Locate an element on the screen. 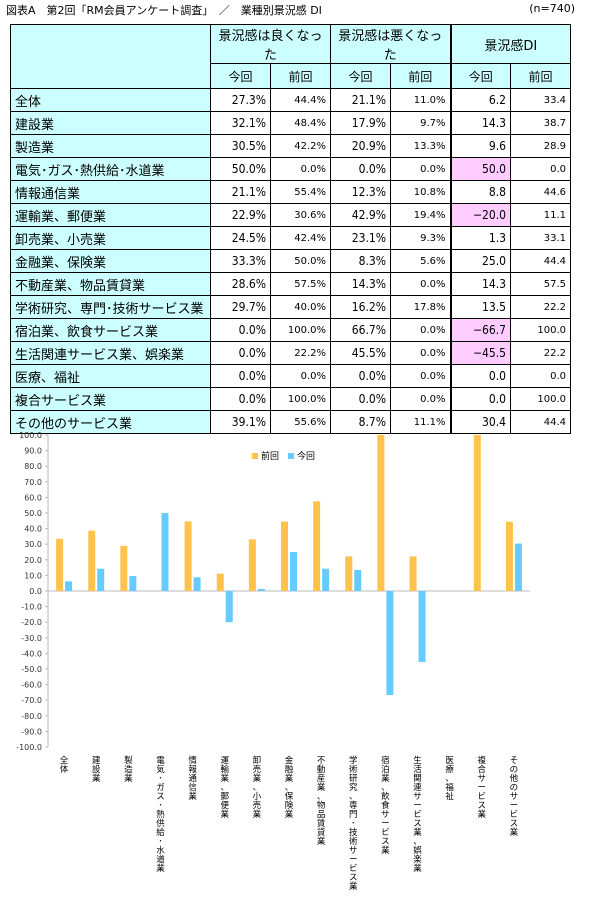 This screenshot has width=597, height=901. row-label: 卸売業、小売業 is located at coordinates (110, 238).